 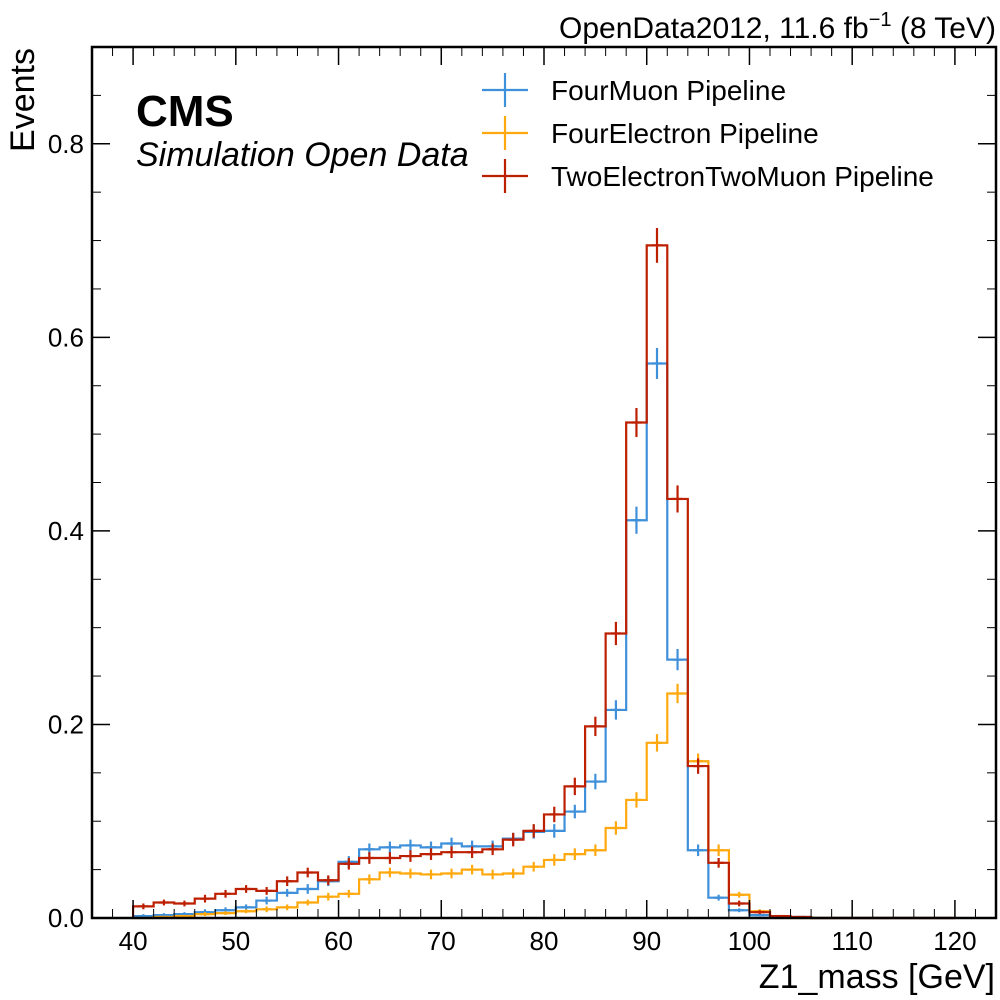 What do you see at coordinates (880, 20) in the screenshot?
I see `luminosity-exponent: −1` at bounding box center [880, 20].